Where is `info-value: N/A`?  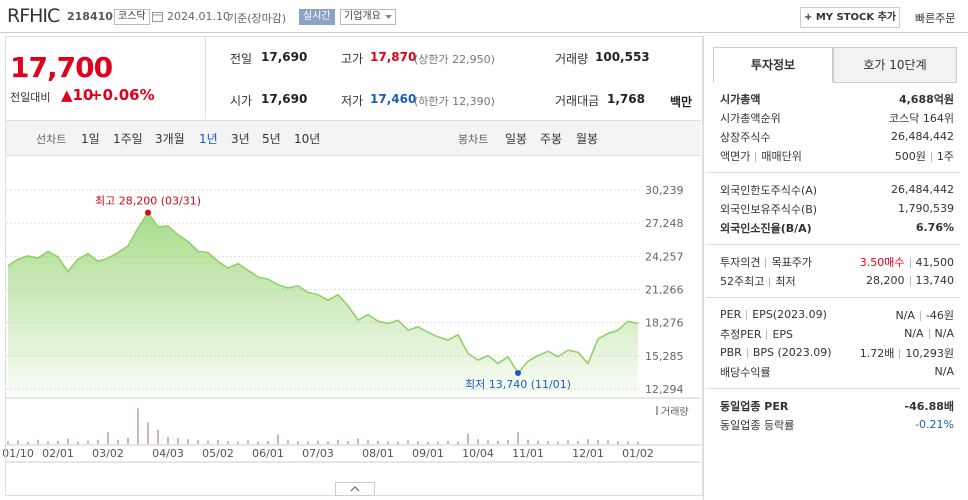
info-value: N/A is located at coordinates (944, 371).